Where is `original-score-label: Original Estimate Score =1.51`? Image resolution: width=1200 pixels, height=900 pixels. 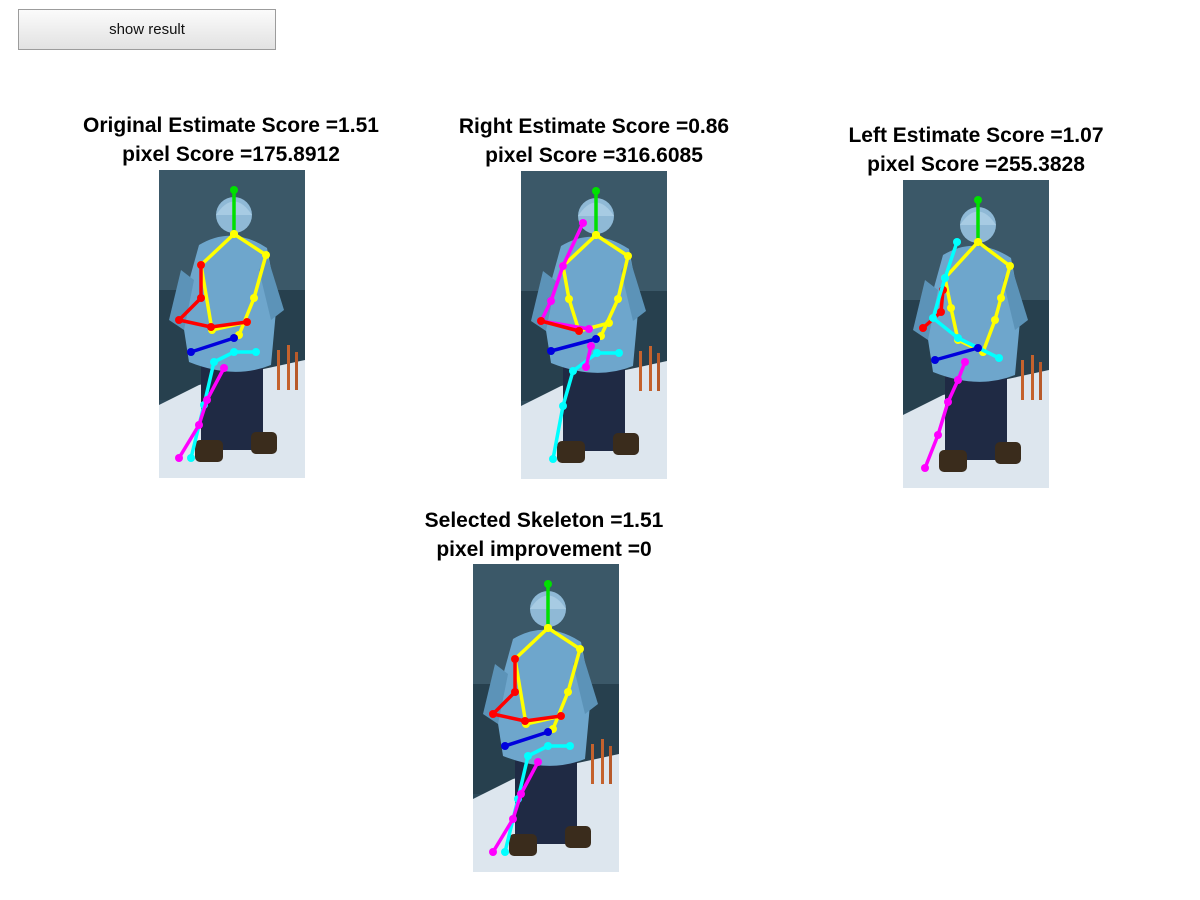
original-score-label: Original Estimate Score =1.51 is located at coordinates (231, 125).